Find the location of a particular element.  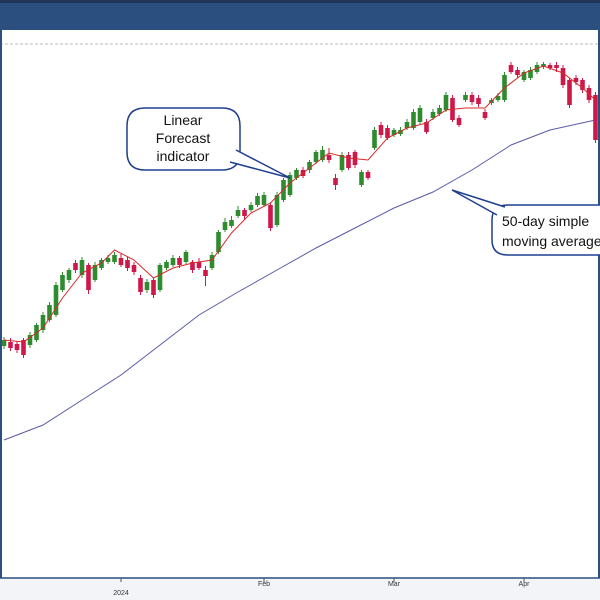

callout-text: indicator is located at coordinates (183, 156).